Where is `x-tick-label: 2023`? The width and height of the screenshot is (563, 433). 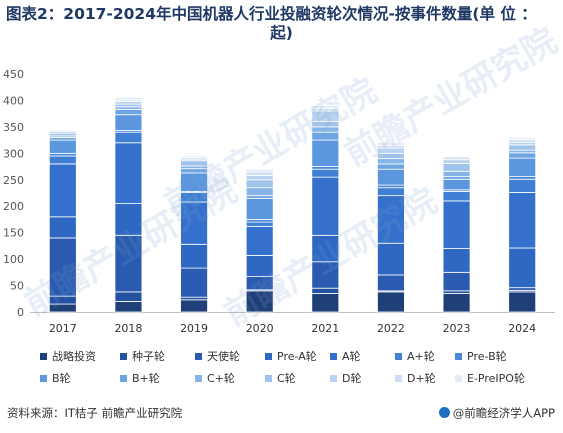
x-tick-label: 2023 is located at coordinates (457, 328).